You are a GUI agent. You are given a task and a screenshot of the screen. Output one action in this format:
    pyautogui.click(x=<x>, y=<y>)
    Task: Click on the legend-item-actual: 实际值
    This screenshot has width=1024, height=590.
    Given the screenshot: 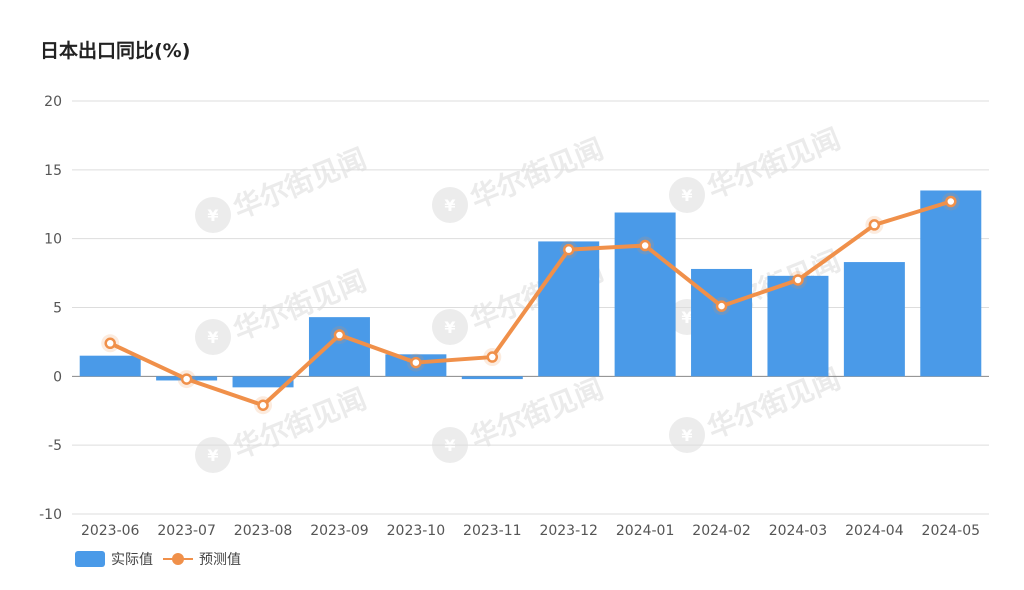 What is the action you would take?
    pyautogui.click(x=114, y=559)
    